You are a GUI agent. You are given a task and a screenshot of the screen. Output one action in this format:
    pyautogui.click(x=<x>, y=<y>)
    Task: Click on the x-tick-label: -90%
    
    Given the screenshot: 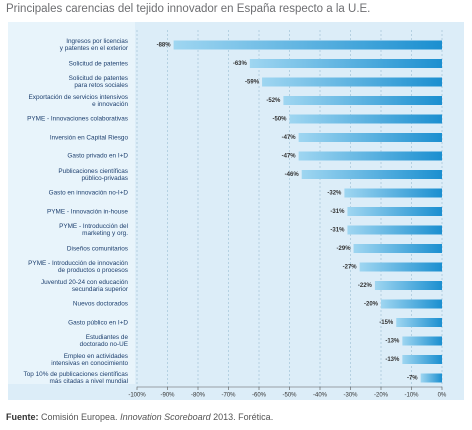 What is the action you would take?
    pyautogui.click(x=167, y=396)
    